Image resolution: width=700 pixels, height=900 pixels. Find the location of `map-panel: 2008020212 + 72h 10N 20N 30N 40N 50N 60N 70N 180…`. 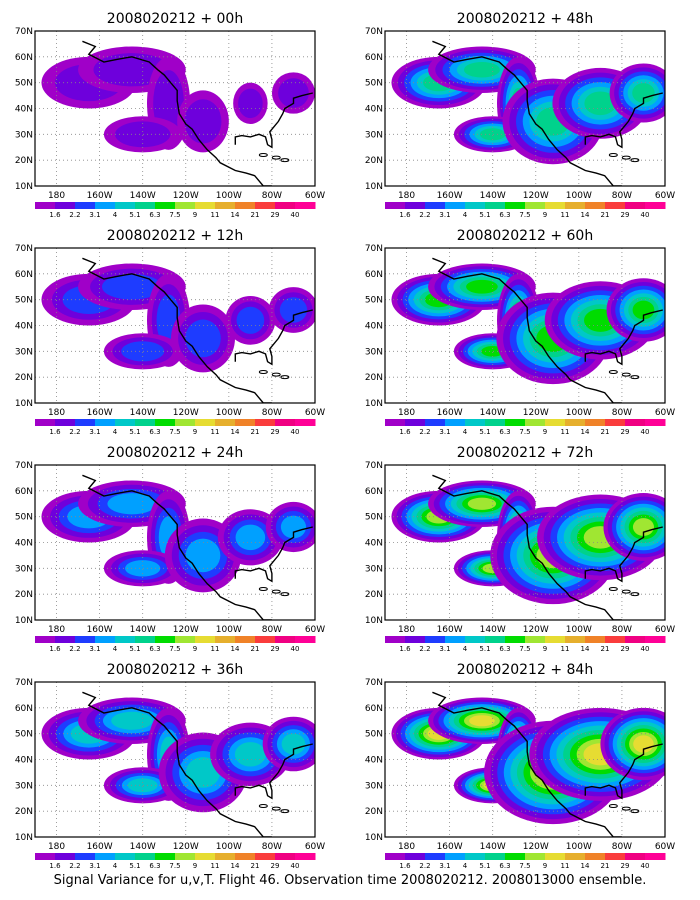

map-panel: 2008020212 + 72h 10N 20N 30N 40N 50N 60N 70N 180… is located at coordinates (520, 549).